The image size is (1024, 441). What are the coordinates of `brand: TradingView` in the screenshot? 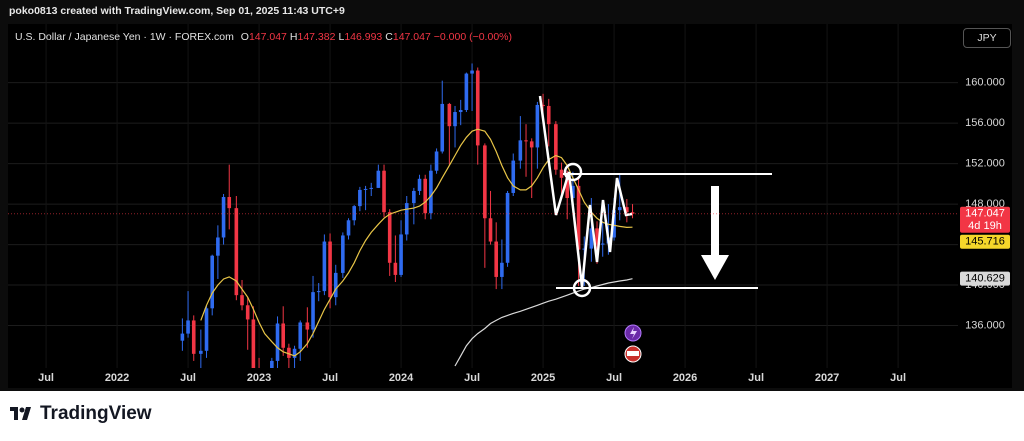 It's located at (96, 413).